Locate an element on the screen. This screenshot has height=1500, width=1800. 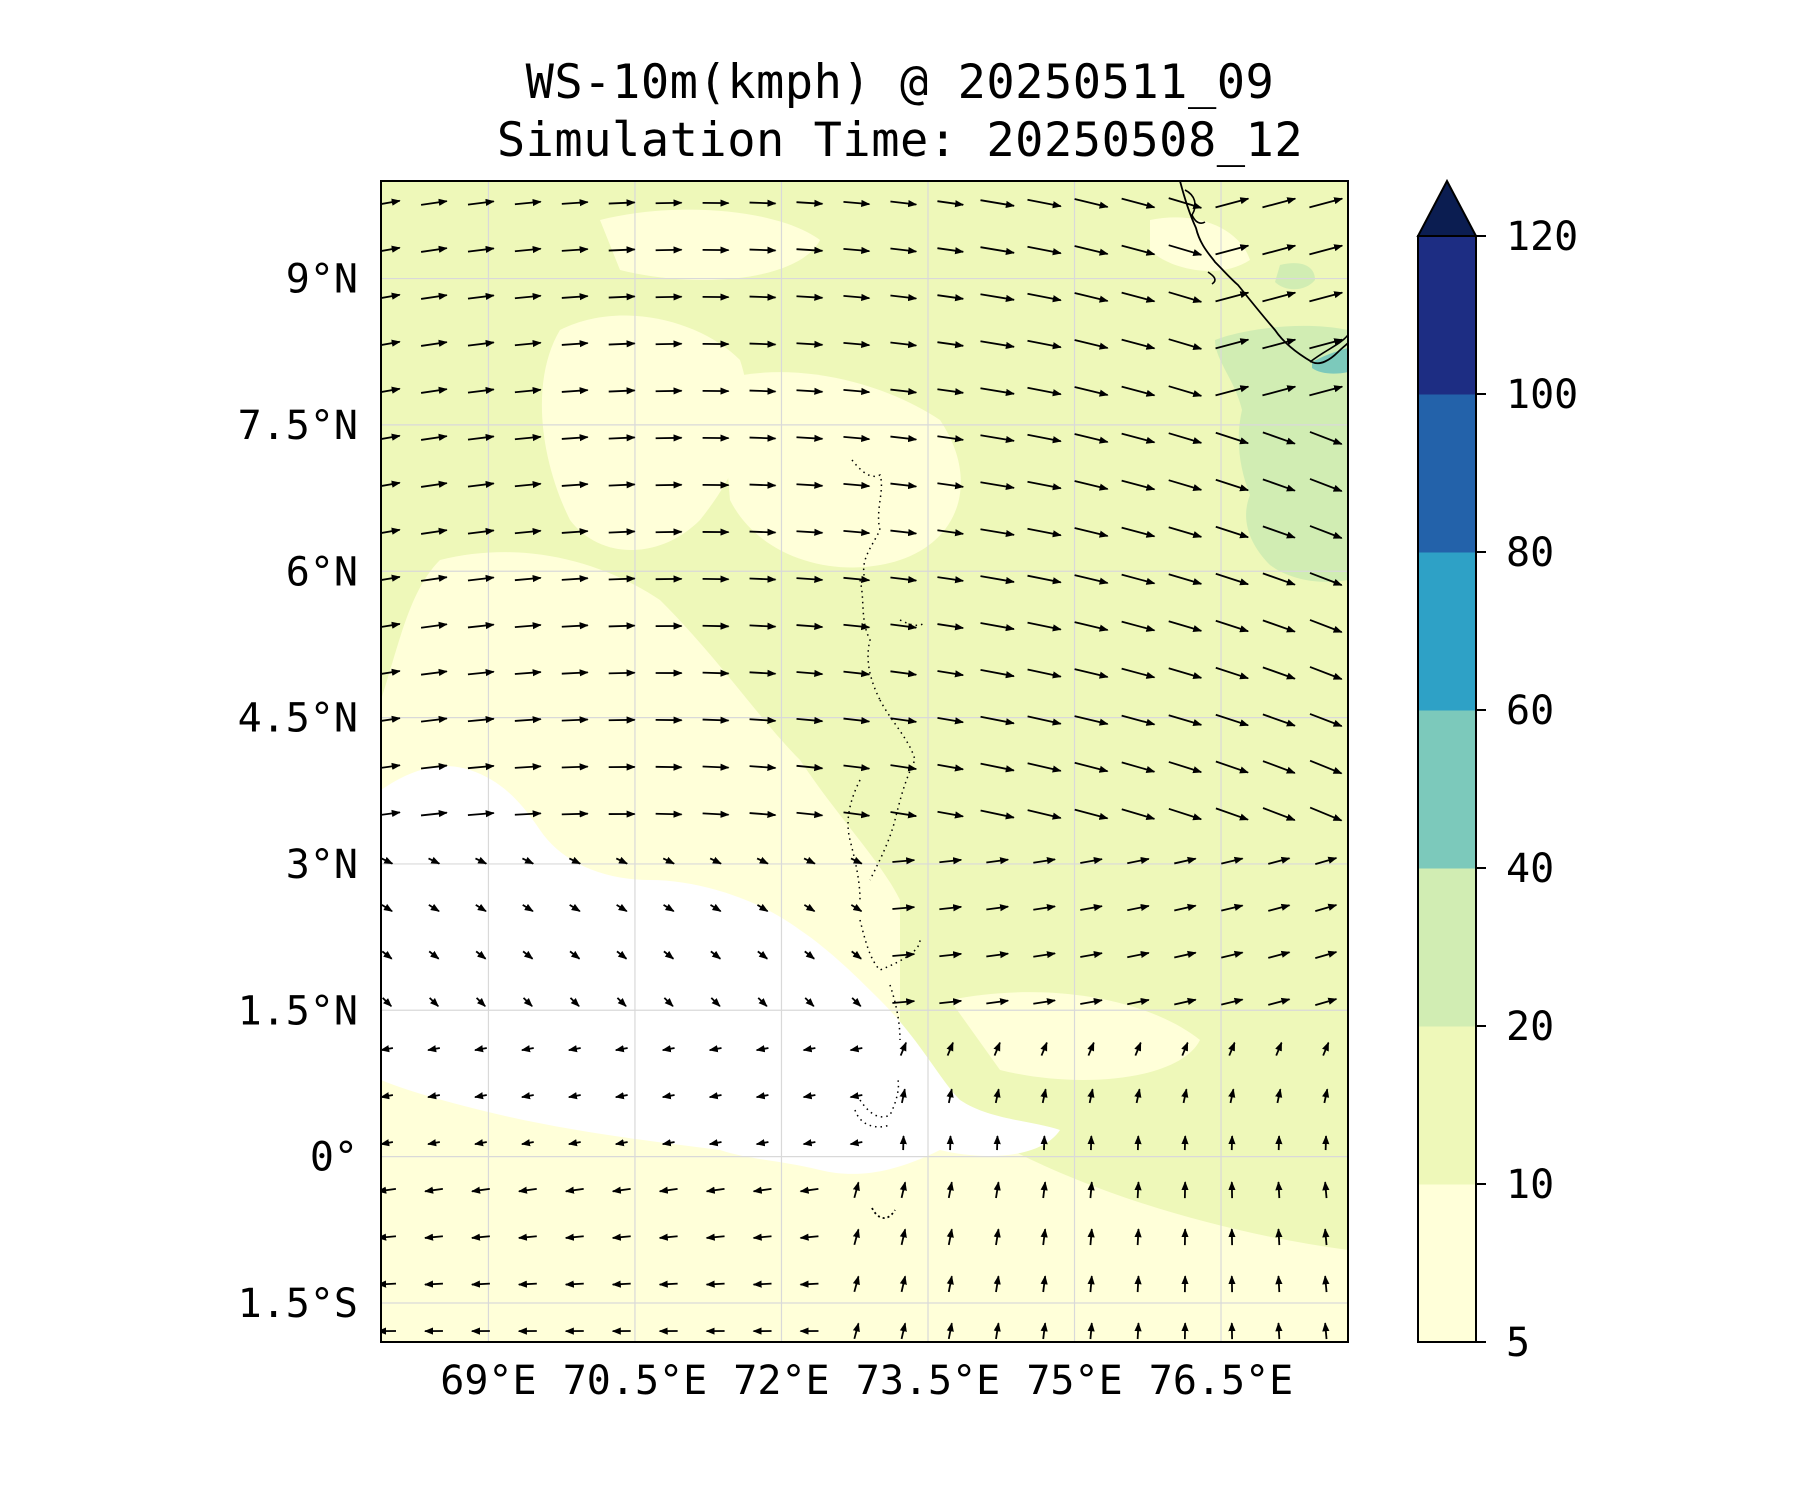
field-below-5-patch is located at coordinates (440, 976).